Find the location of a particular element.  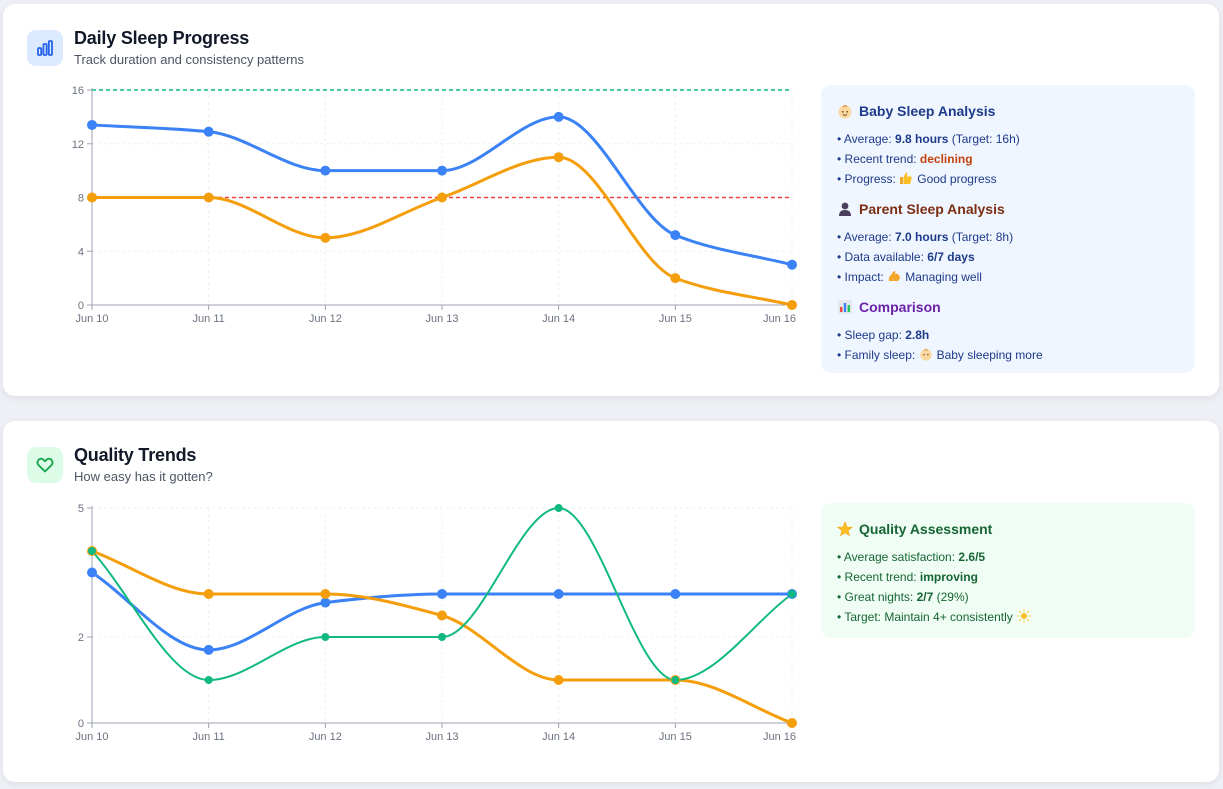

value: 6/7 days is located at coordinates (951, 257).